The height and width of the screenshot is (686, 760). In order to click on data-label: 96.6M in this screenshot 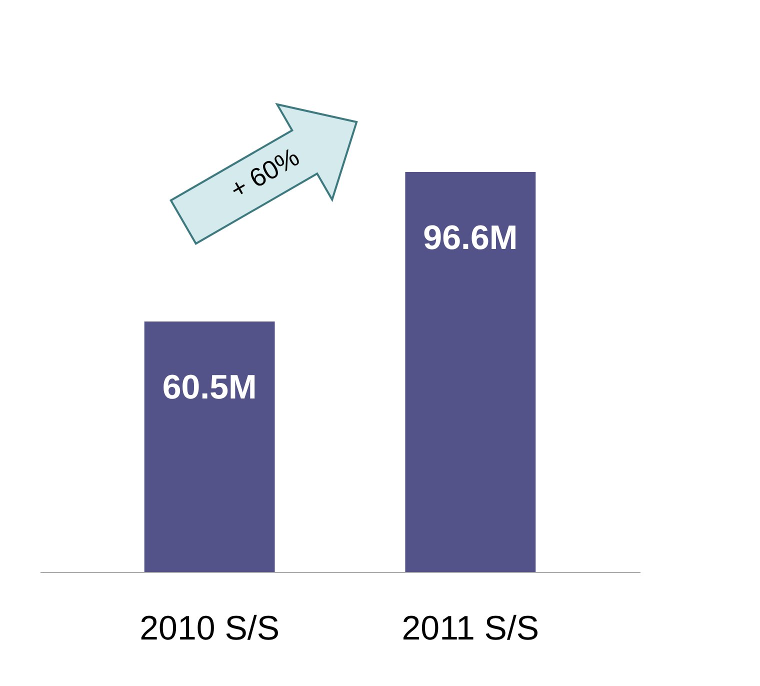, I will do `click(470, 238)`.